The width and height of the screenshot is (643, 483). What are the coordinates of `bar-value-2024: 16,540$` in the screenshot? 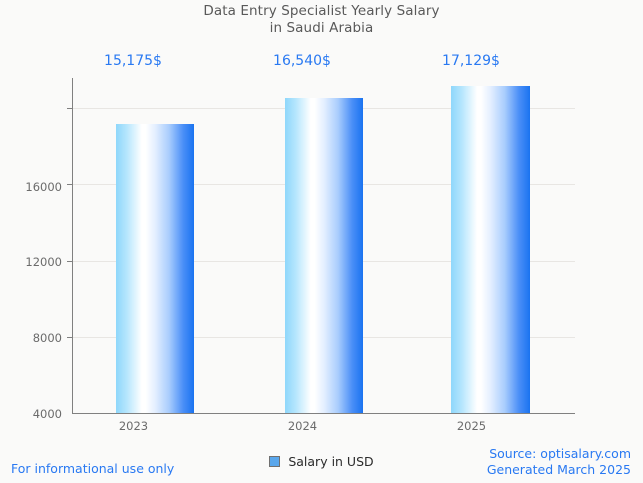 It's located at (302, 61).